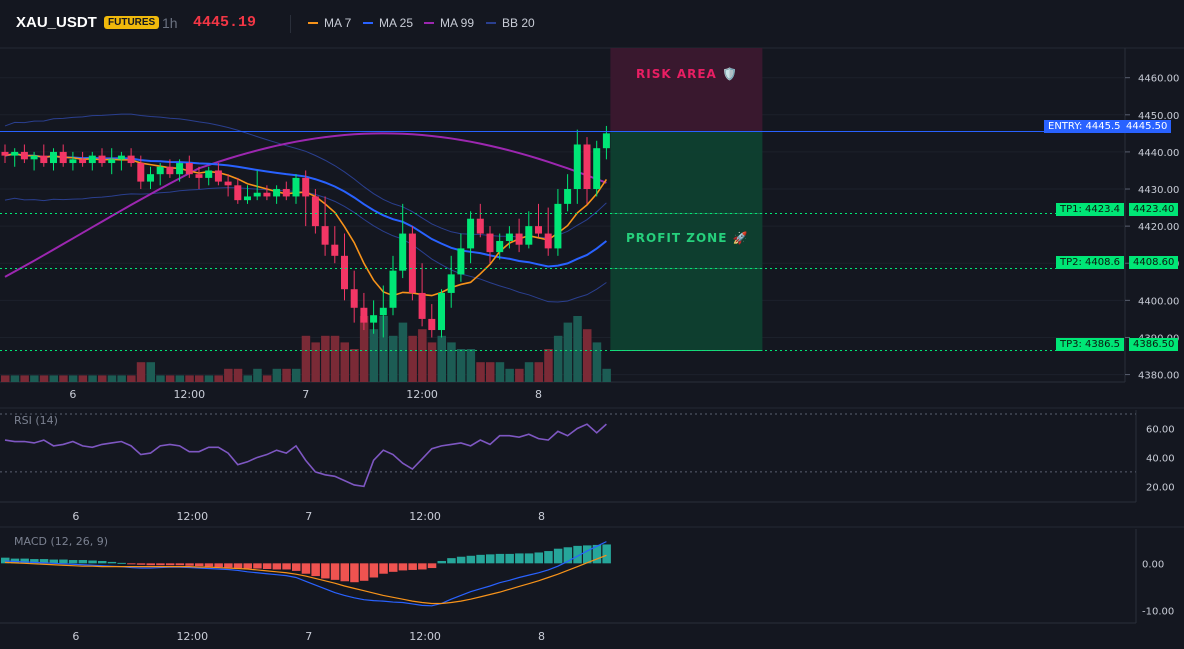 The height and width of the screenshot is (649, 1184). I want to click on ma25-swatch, so click(368, 23).